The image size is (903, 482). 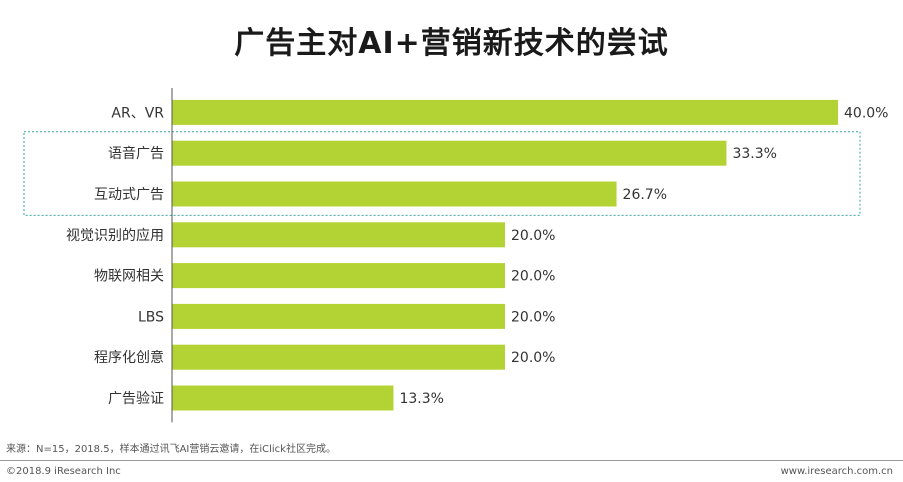 What do you see at coordinates (136, 399) in the screenshot?
I see `category-label-7: 广告验证` at bounding box center [136, 399].